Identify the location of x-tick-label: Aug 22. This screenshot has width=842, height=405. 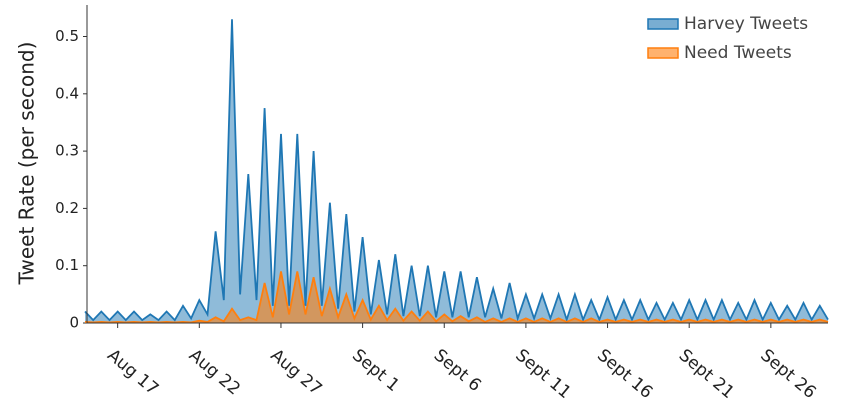
(214, 372).